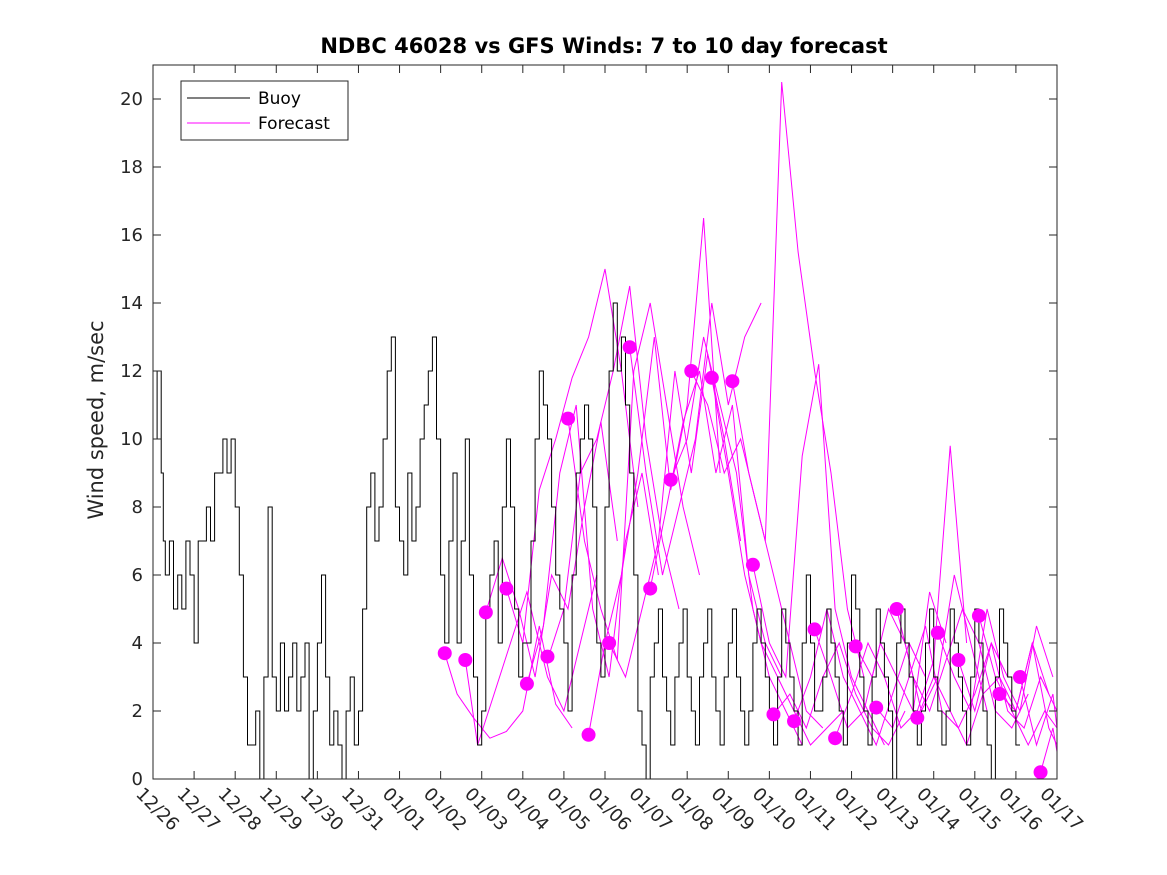 The image size is (1167, 875). What do you see at coordinates (96, 419) in the screenshot?
I see `y-axis-label: Wind speed, m/sec` at bounding box center [96, 419].